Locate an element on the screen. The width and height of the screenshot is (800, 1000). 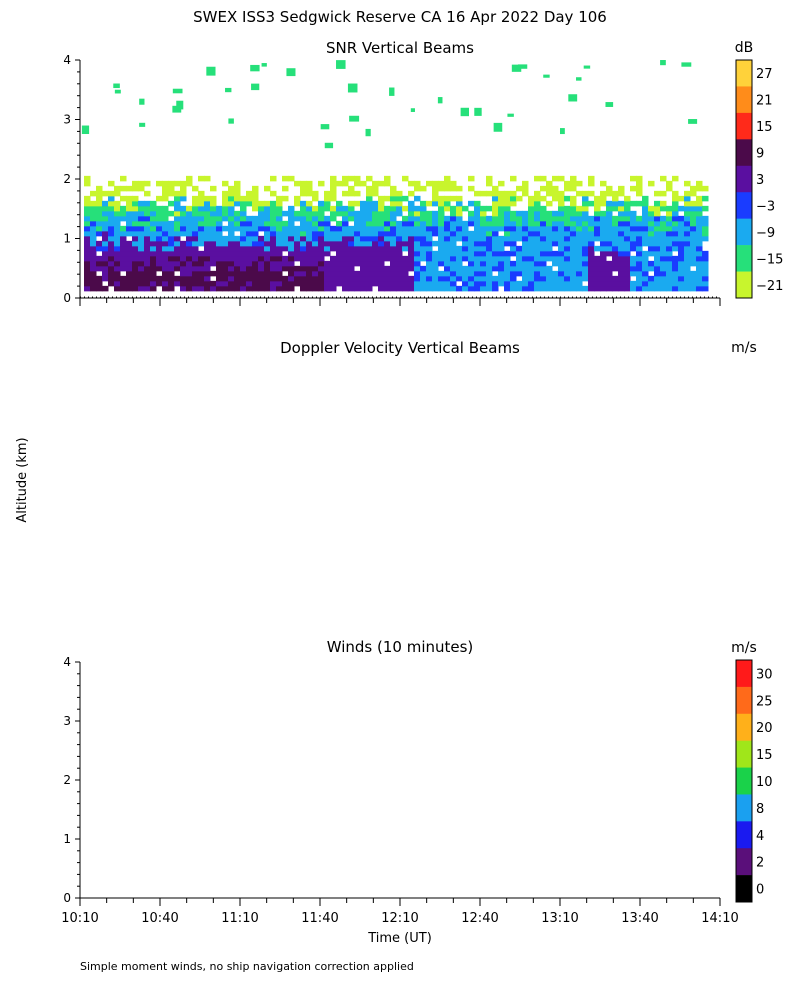
y-tick-label: 3 is located at coordinates (67, 120).